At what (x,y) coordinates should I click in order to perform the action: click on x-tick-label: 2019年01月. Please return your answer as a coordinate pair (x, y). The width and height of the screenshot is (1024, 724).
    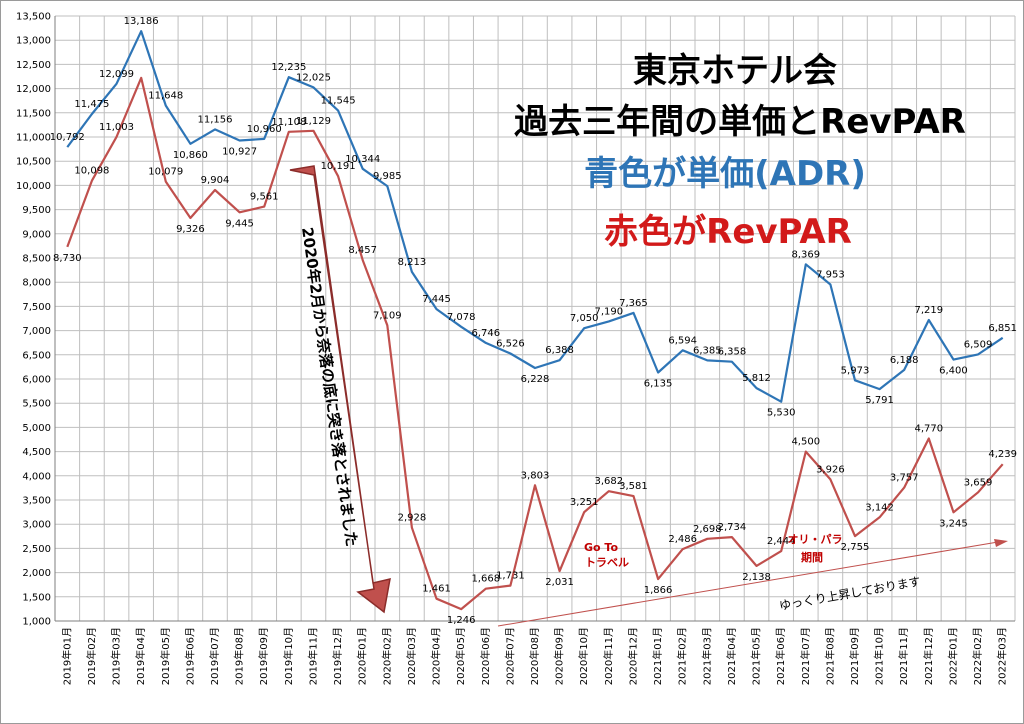
    Looking at the image, I should click on (66, 656).